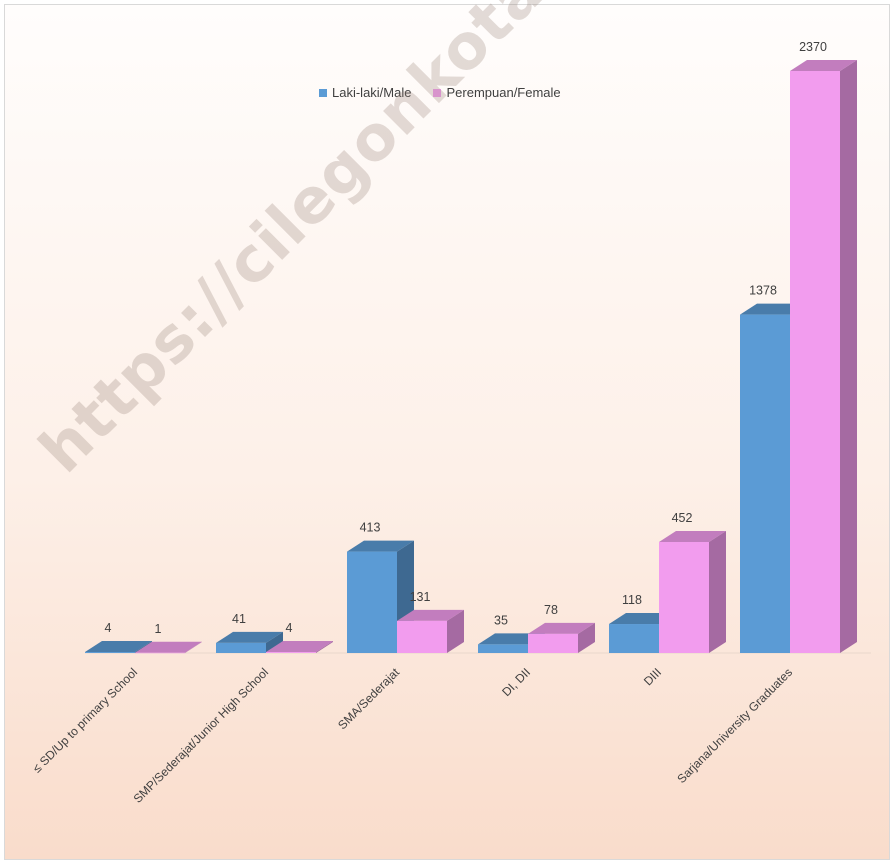  What do you see at coordinates (813, 47) in the screenshot?
I see `data-label-5-1: 2370` at bounding box center [813, 47].